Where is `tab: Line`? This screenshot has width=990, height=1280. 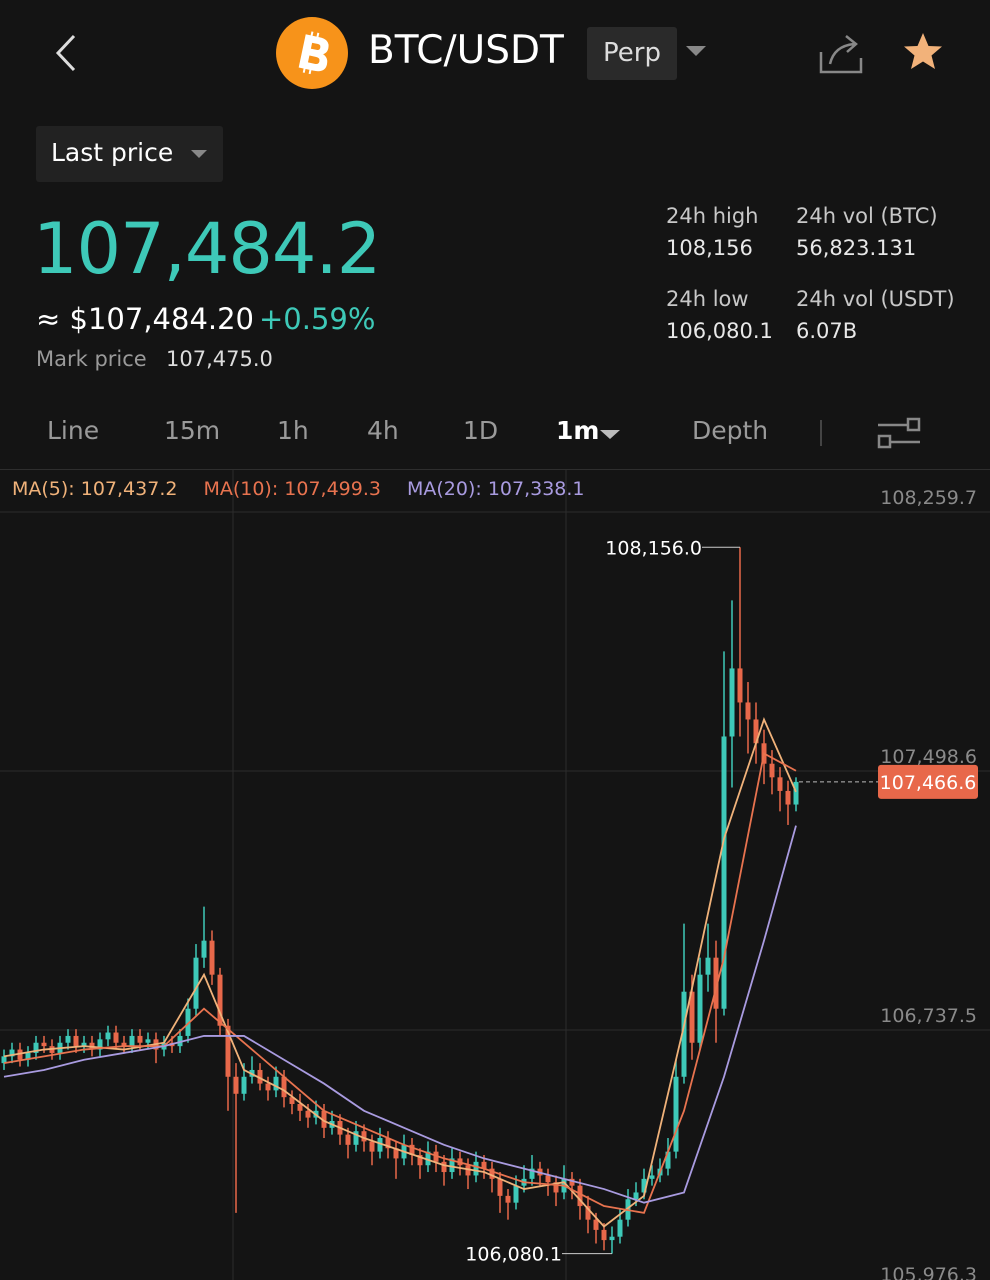
tab: Line is located at coordinates (73, 430).